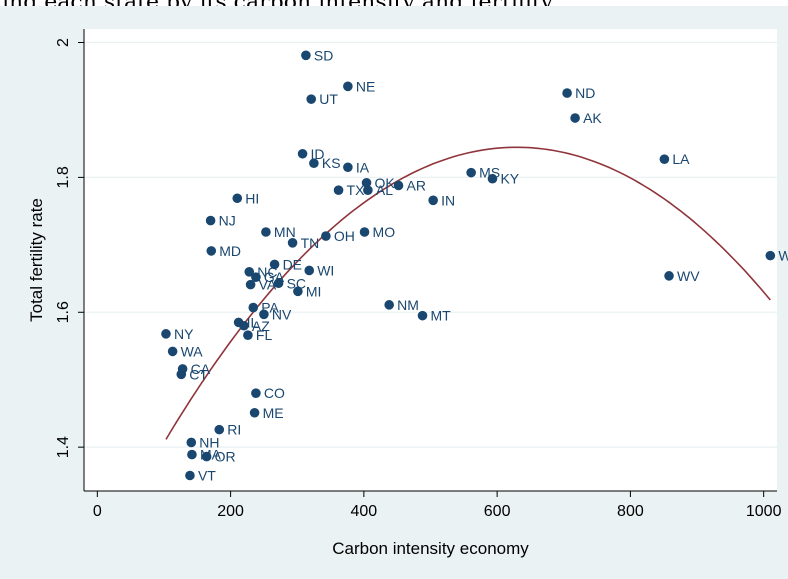 This screenshot has width=788, height=579. What do you see at coordinates (209, 442) in the screenshot?
I see `point-label: NH` at bounding box center [209, 442].